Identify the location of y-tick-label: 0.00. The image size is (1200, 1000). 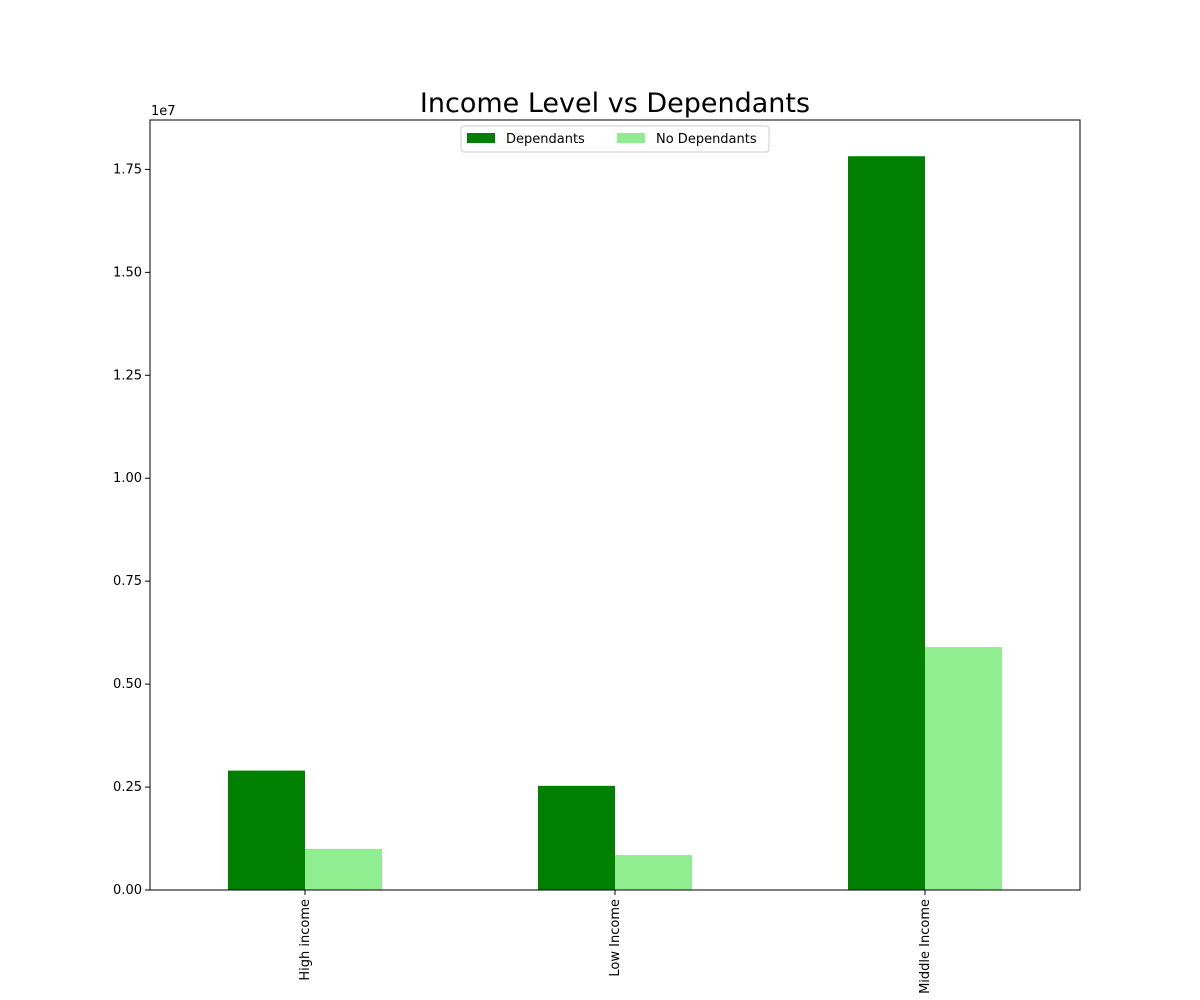
(127, 890).